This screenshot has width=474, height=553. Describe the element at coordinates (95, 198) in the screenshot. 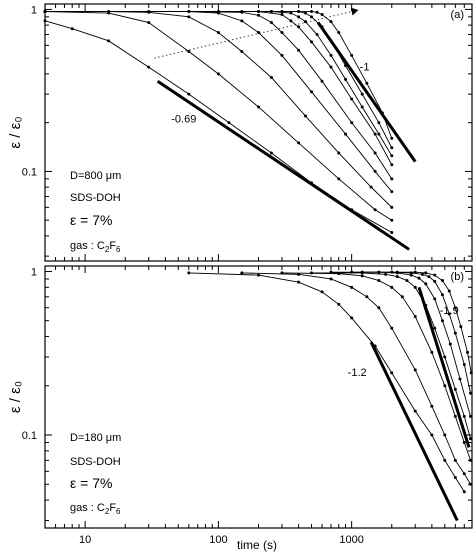

I see `annotation-surfactant: SDS-DOH` at that location.